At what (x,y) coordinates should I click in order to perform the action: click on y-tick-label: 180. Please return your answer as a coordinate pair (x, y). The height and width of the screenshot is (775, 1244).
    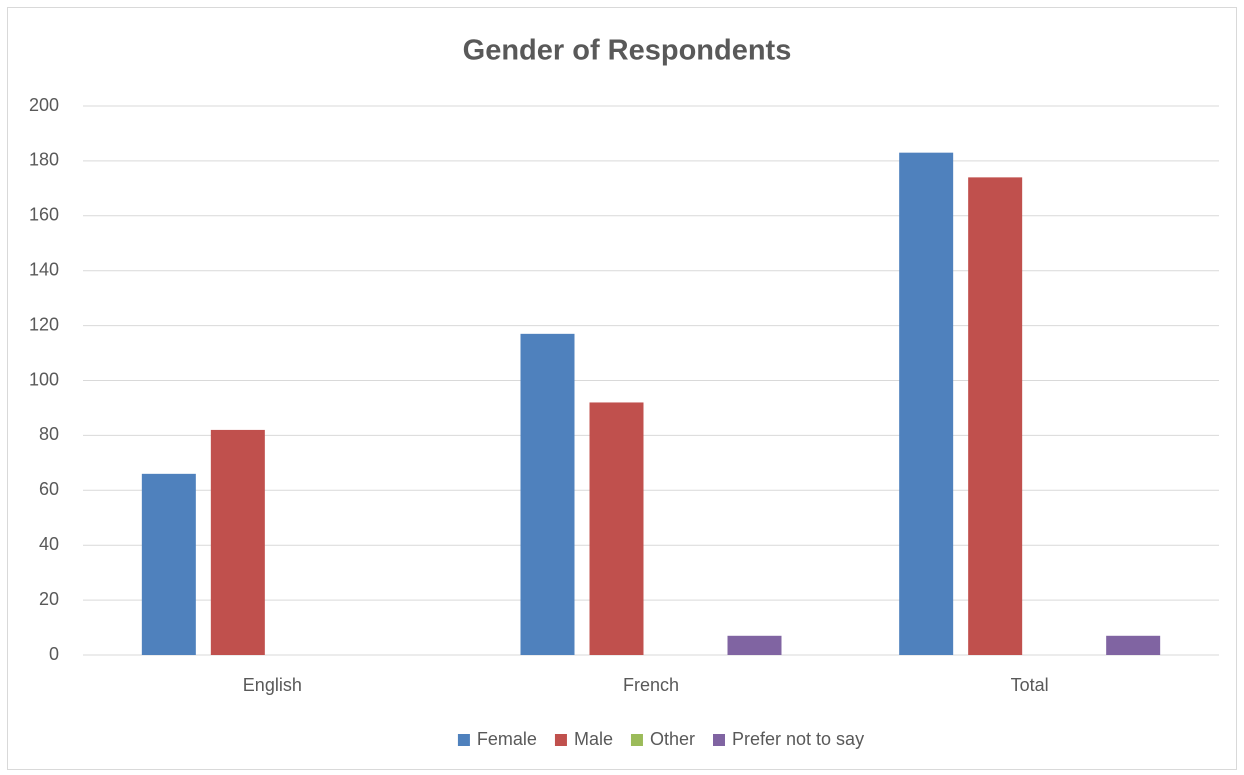
    Looking at the image, I should click on (44, 160).